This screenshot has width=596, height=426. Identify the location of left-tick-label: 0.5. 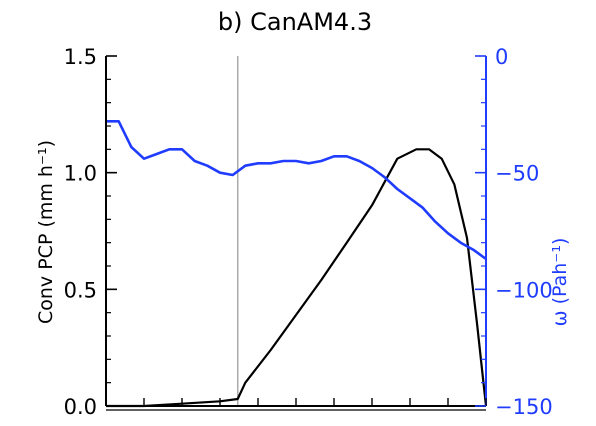
(80, 290).